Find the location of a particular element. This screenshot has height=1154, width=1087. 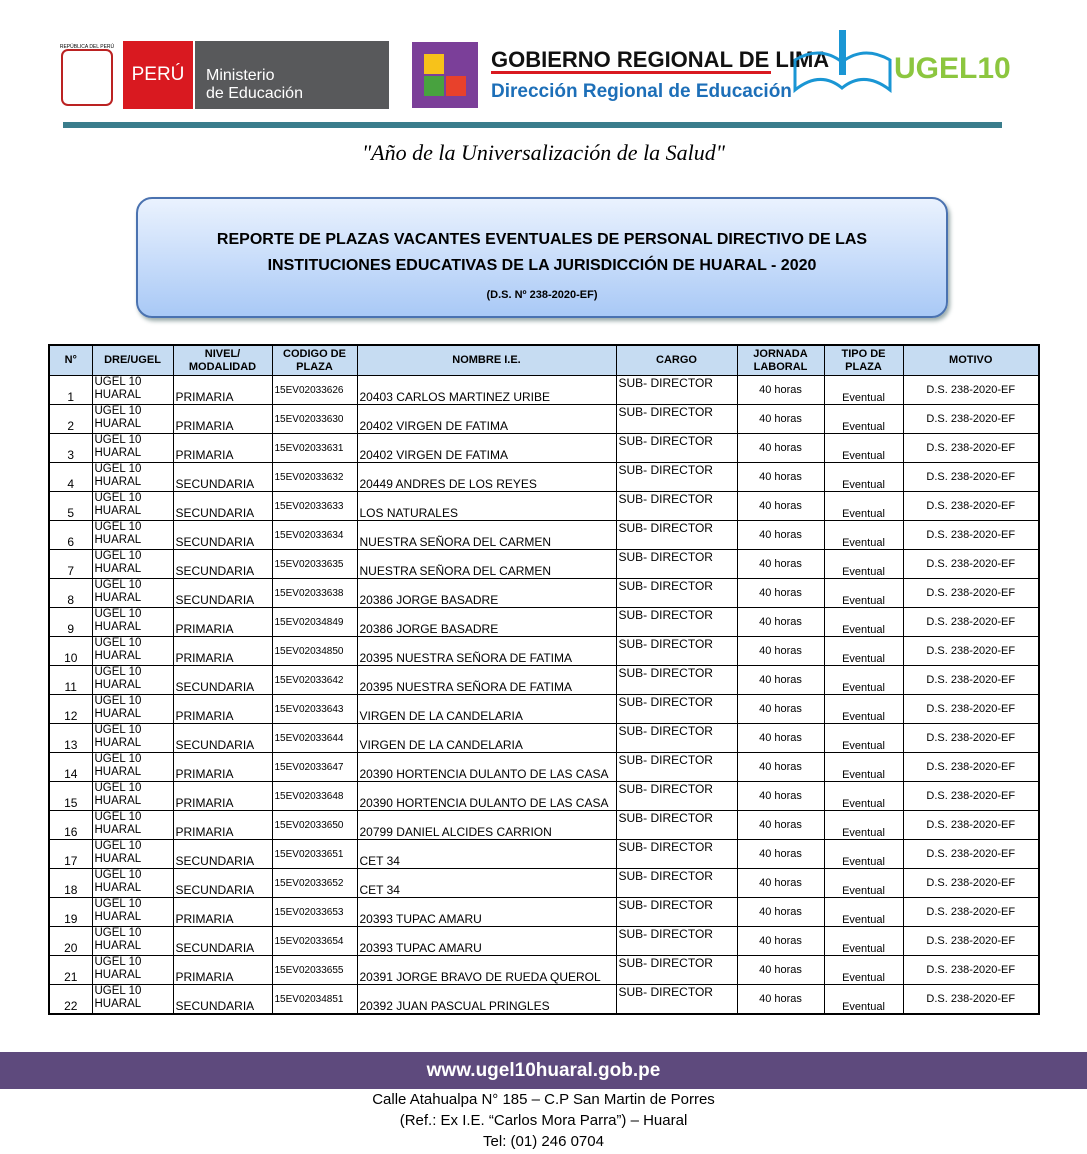

table-cell: 15EV02033644 is located at coordinates (314, 738).